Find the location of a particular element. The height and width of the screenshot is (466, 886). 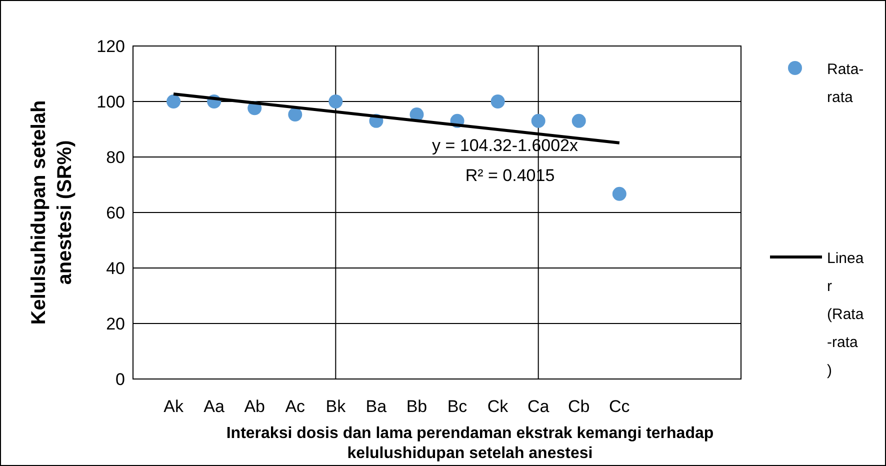

y-axis-title: Kelulsuhidupan setelah anestesi (SR%) is located at coordinates (52, 212).